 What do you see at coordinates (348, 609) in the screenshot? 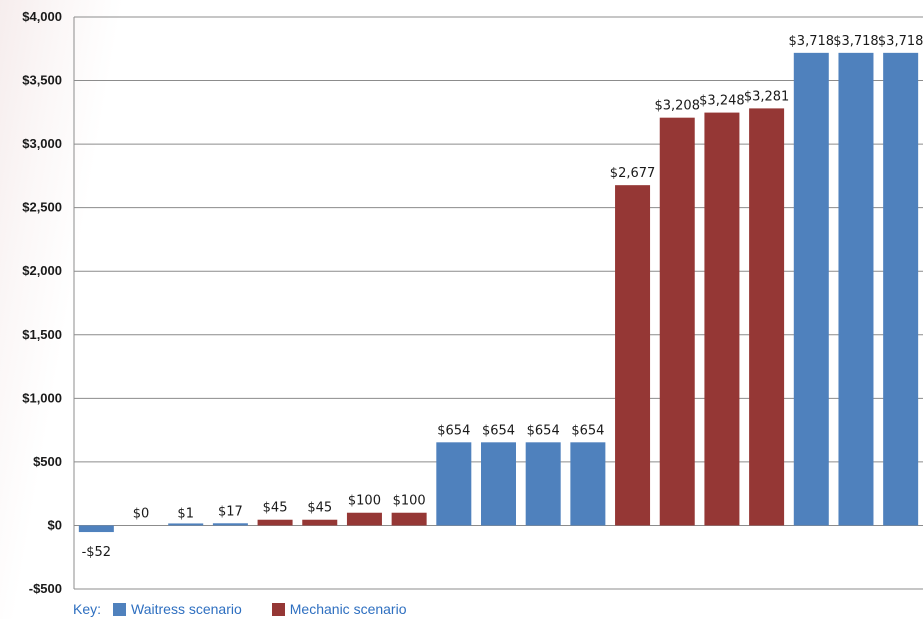
I see `legend-label-mechanic: Mechanic scenario` at bounding box center [348, 609].